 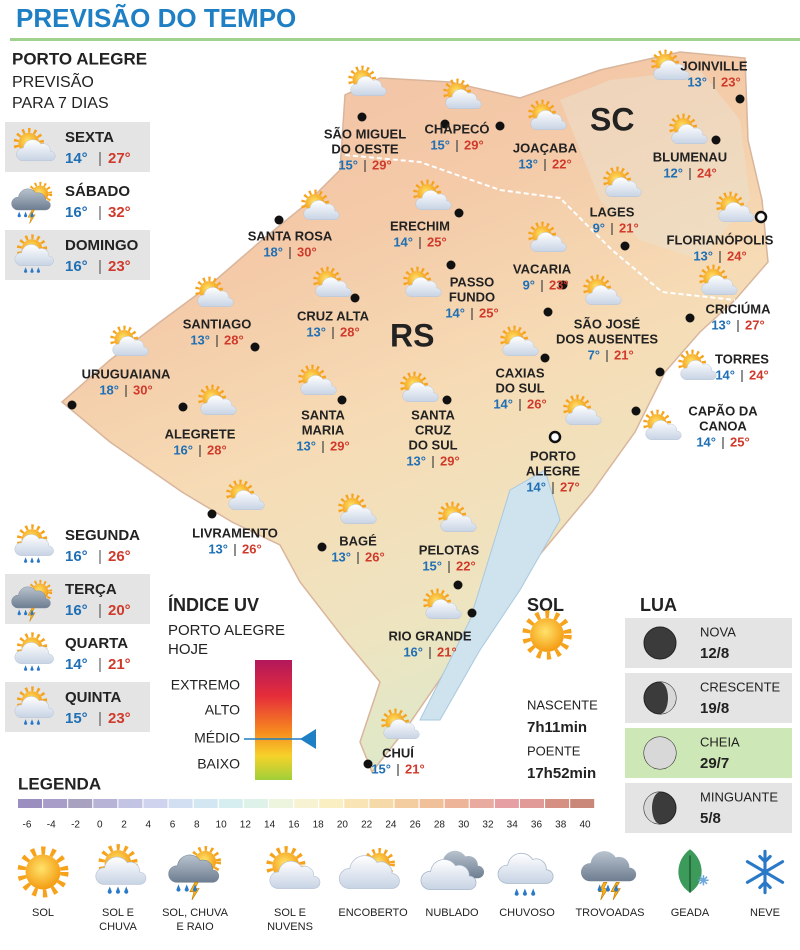 I want to click on scale-label: -2, so click(x=75, y=825).